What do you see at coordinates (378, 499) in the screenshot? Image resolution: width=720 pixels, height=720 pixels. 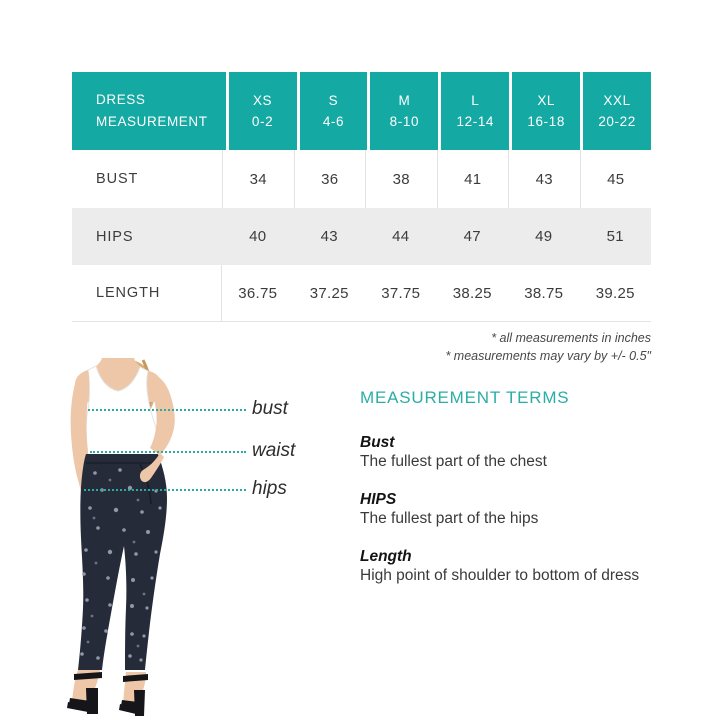 I see `term-name: HIPS` at bounding box center [378, 499].